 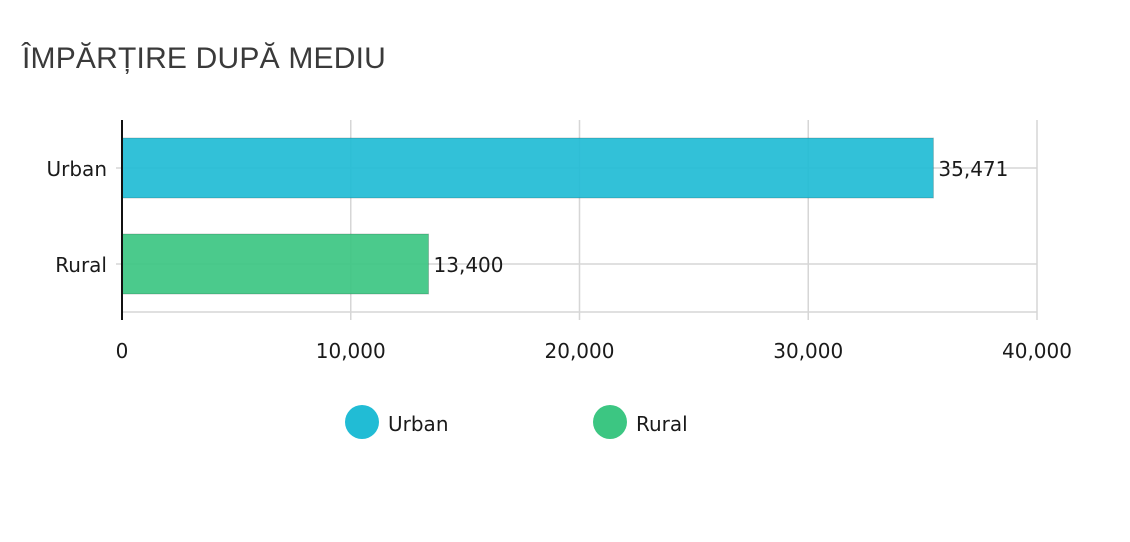 I want to click on category-label: Rural, so click(x=81, y=265).